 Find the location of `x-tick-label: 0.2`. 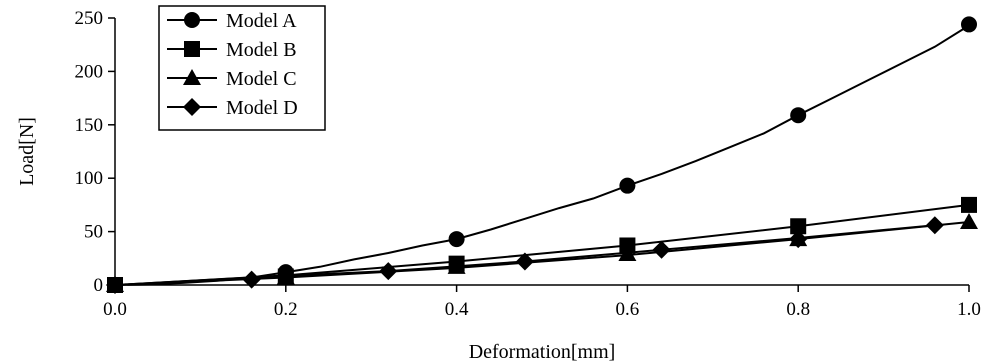

x-tick-label: 0.2 is located at coordinates (286, 309).